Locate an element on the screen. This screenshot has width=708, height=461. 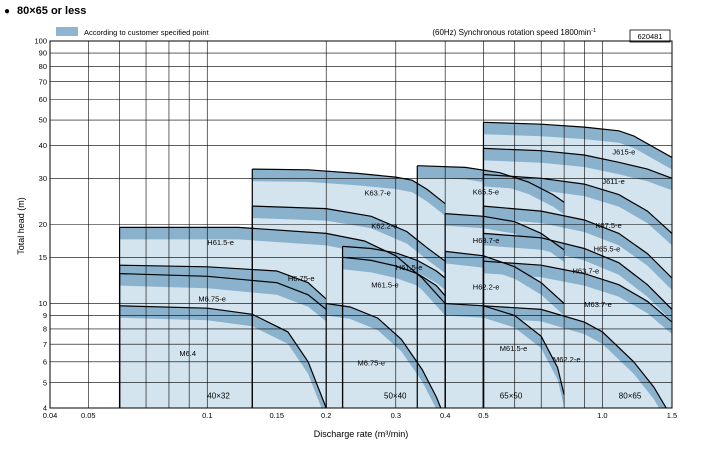
x-tick-label: 1.5 is located at coordinates (672, 415).